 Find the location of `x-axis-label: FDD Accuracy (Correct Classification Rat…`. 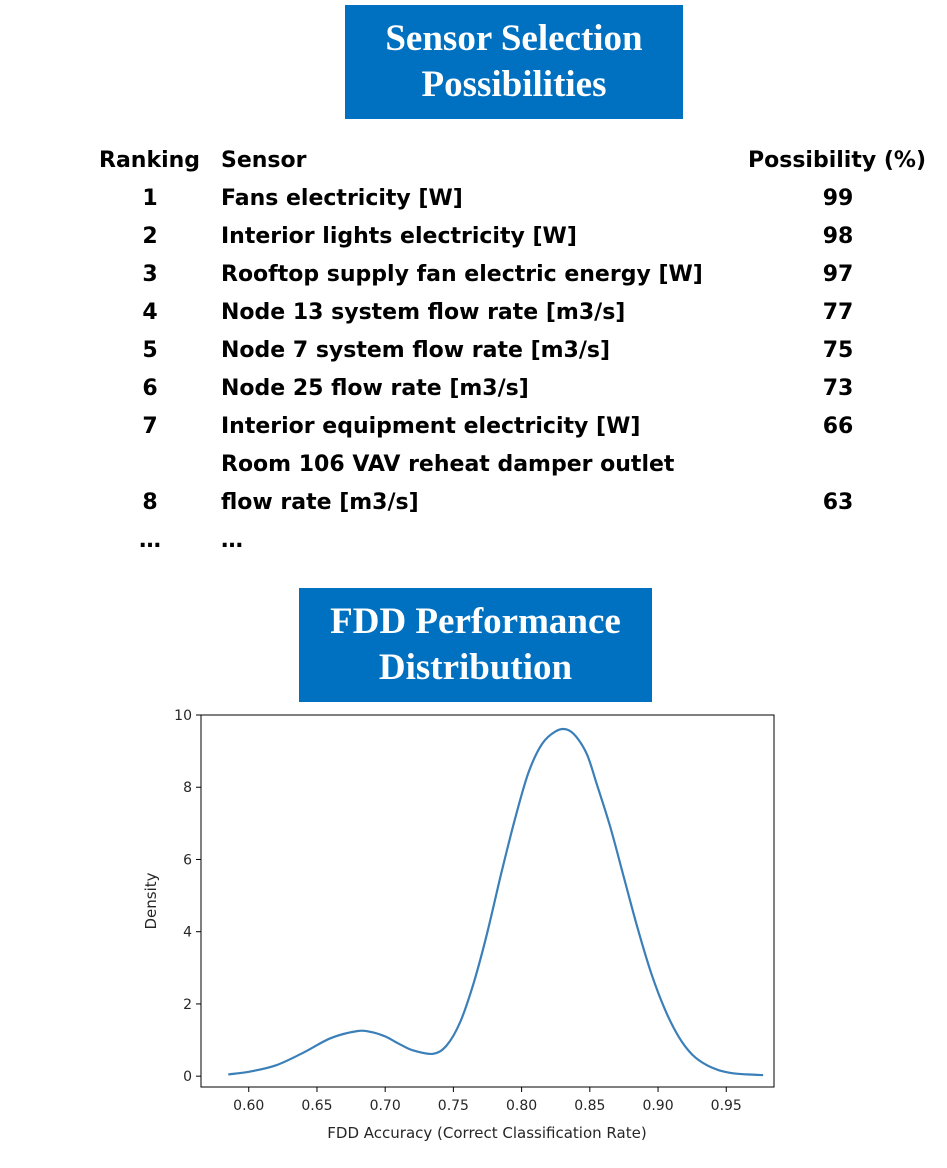

x-axis-label: FDD Accuracy (Correct Classification Rat… is located at coordinates (486, 1133).